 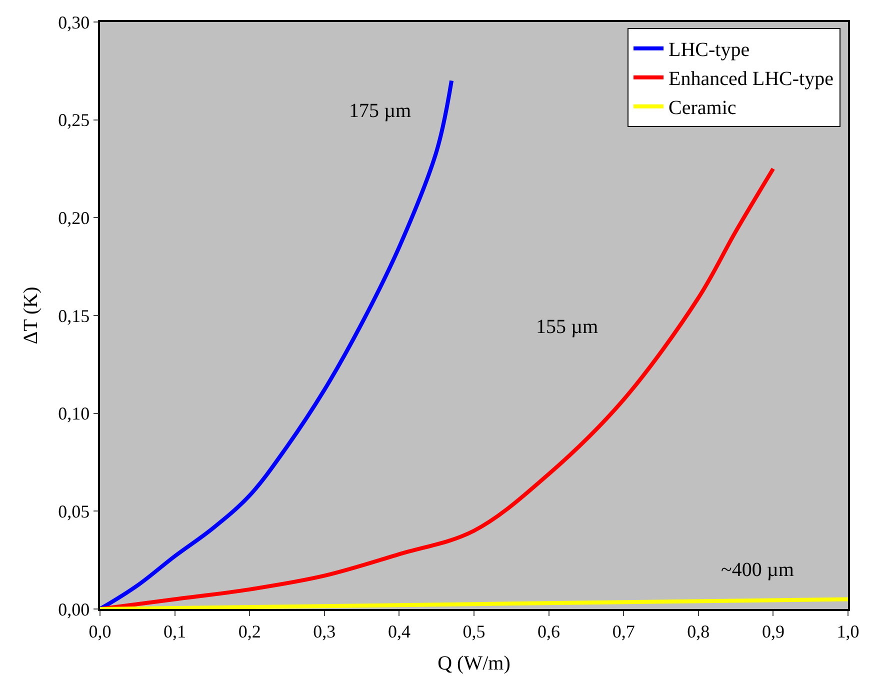 What do you see at coordinates (380, 111) in the screenshot?
I see `annotation: 175 µm` at bounding box center [380, 111].